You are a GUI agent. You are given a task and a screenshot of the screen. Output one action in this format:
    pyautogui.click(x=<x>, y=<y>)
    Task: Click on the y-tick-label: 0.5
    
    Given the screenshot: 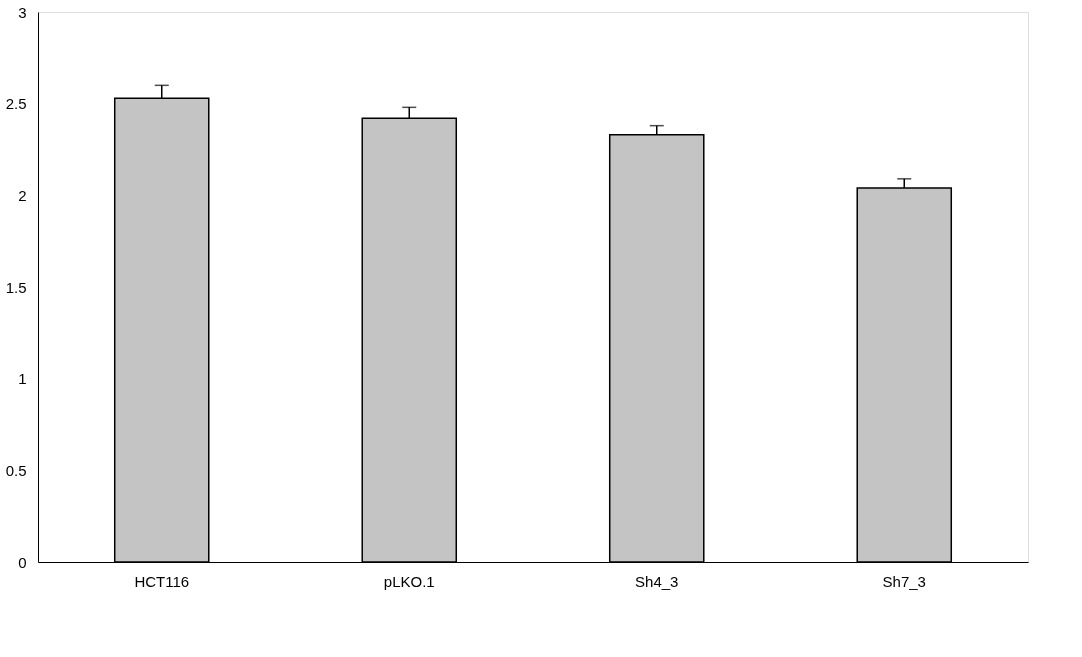 What is the action you would take?
    pyautogui.click(x=16, y=470)
    